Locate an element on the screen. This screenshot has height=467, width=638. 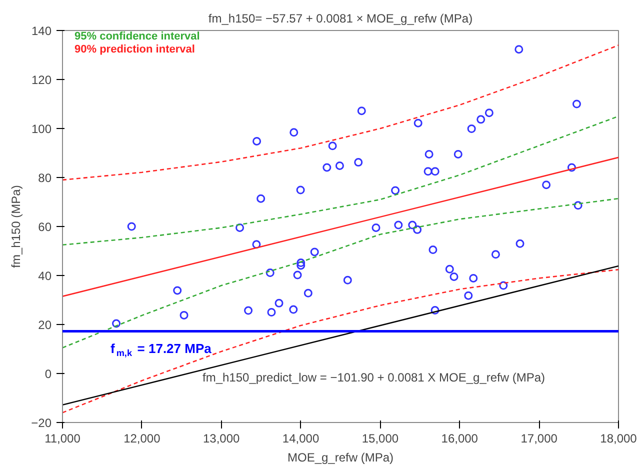
y-tick-label: 120 is located at coordinates (41, 80).